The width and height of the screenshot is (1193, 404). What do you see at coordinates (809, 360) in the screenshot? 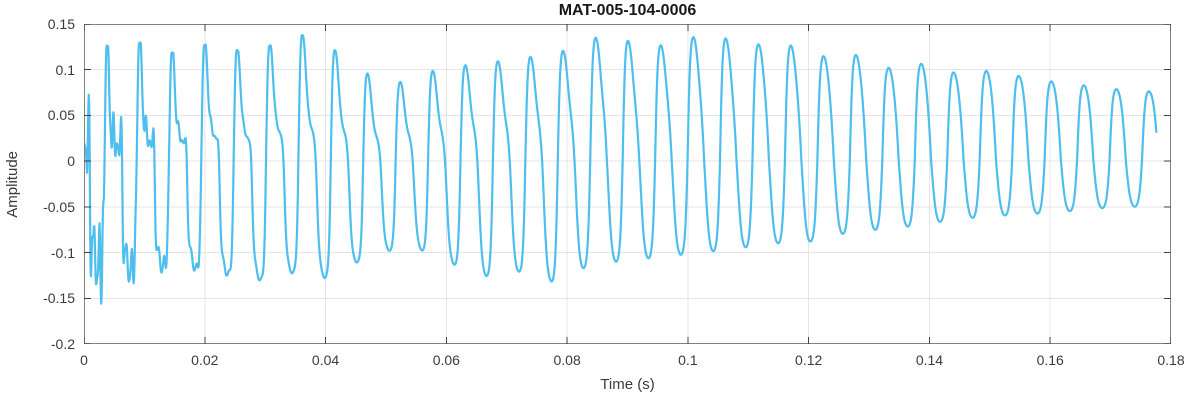
I see `x-tick-label: 0.12` at bounding box center [809, 360].